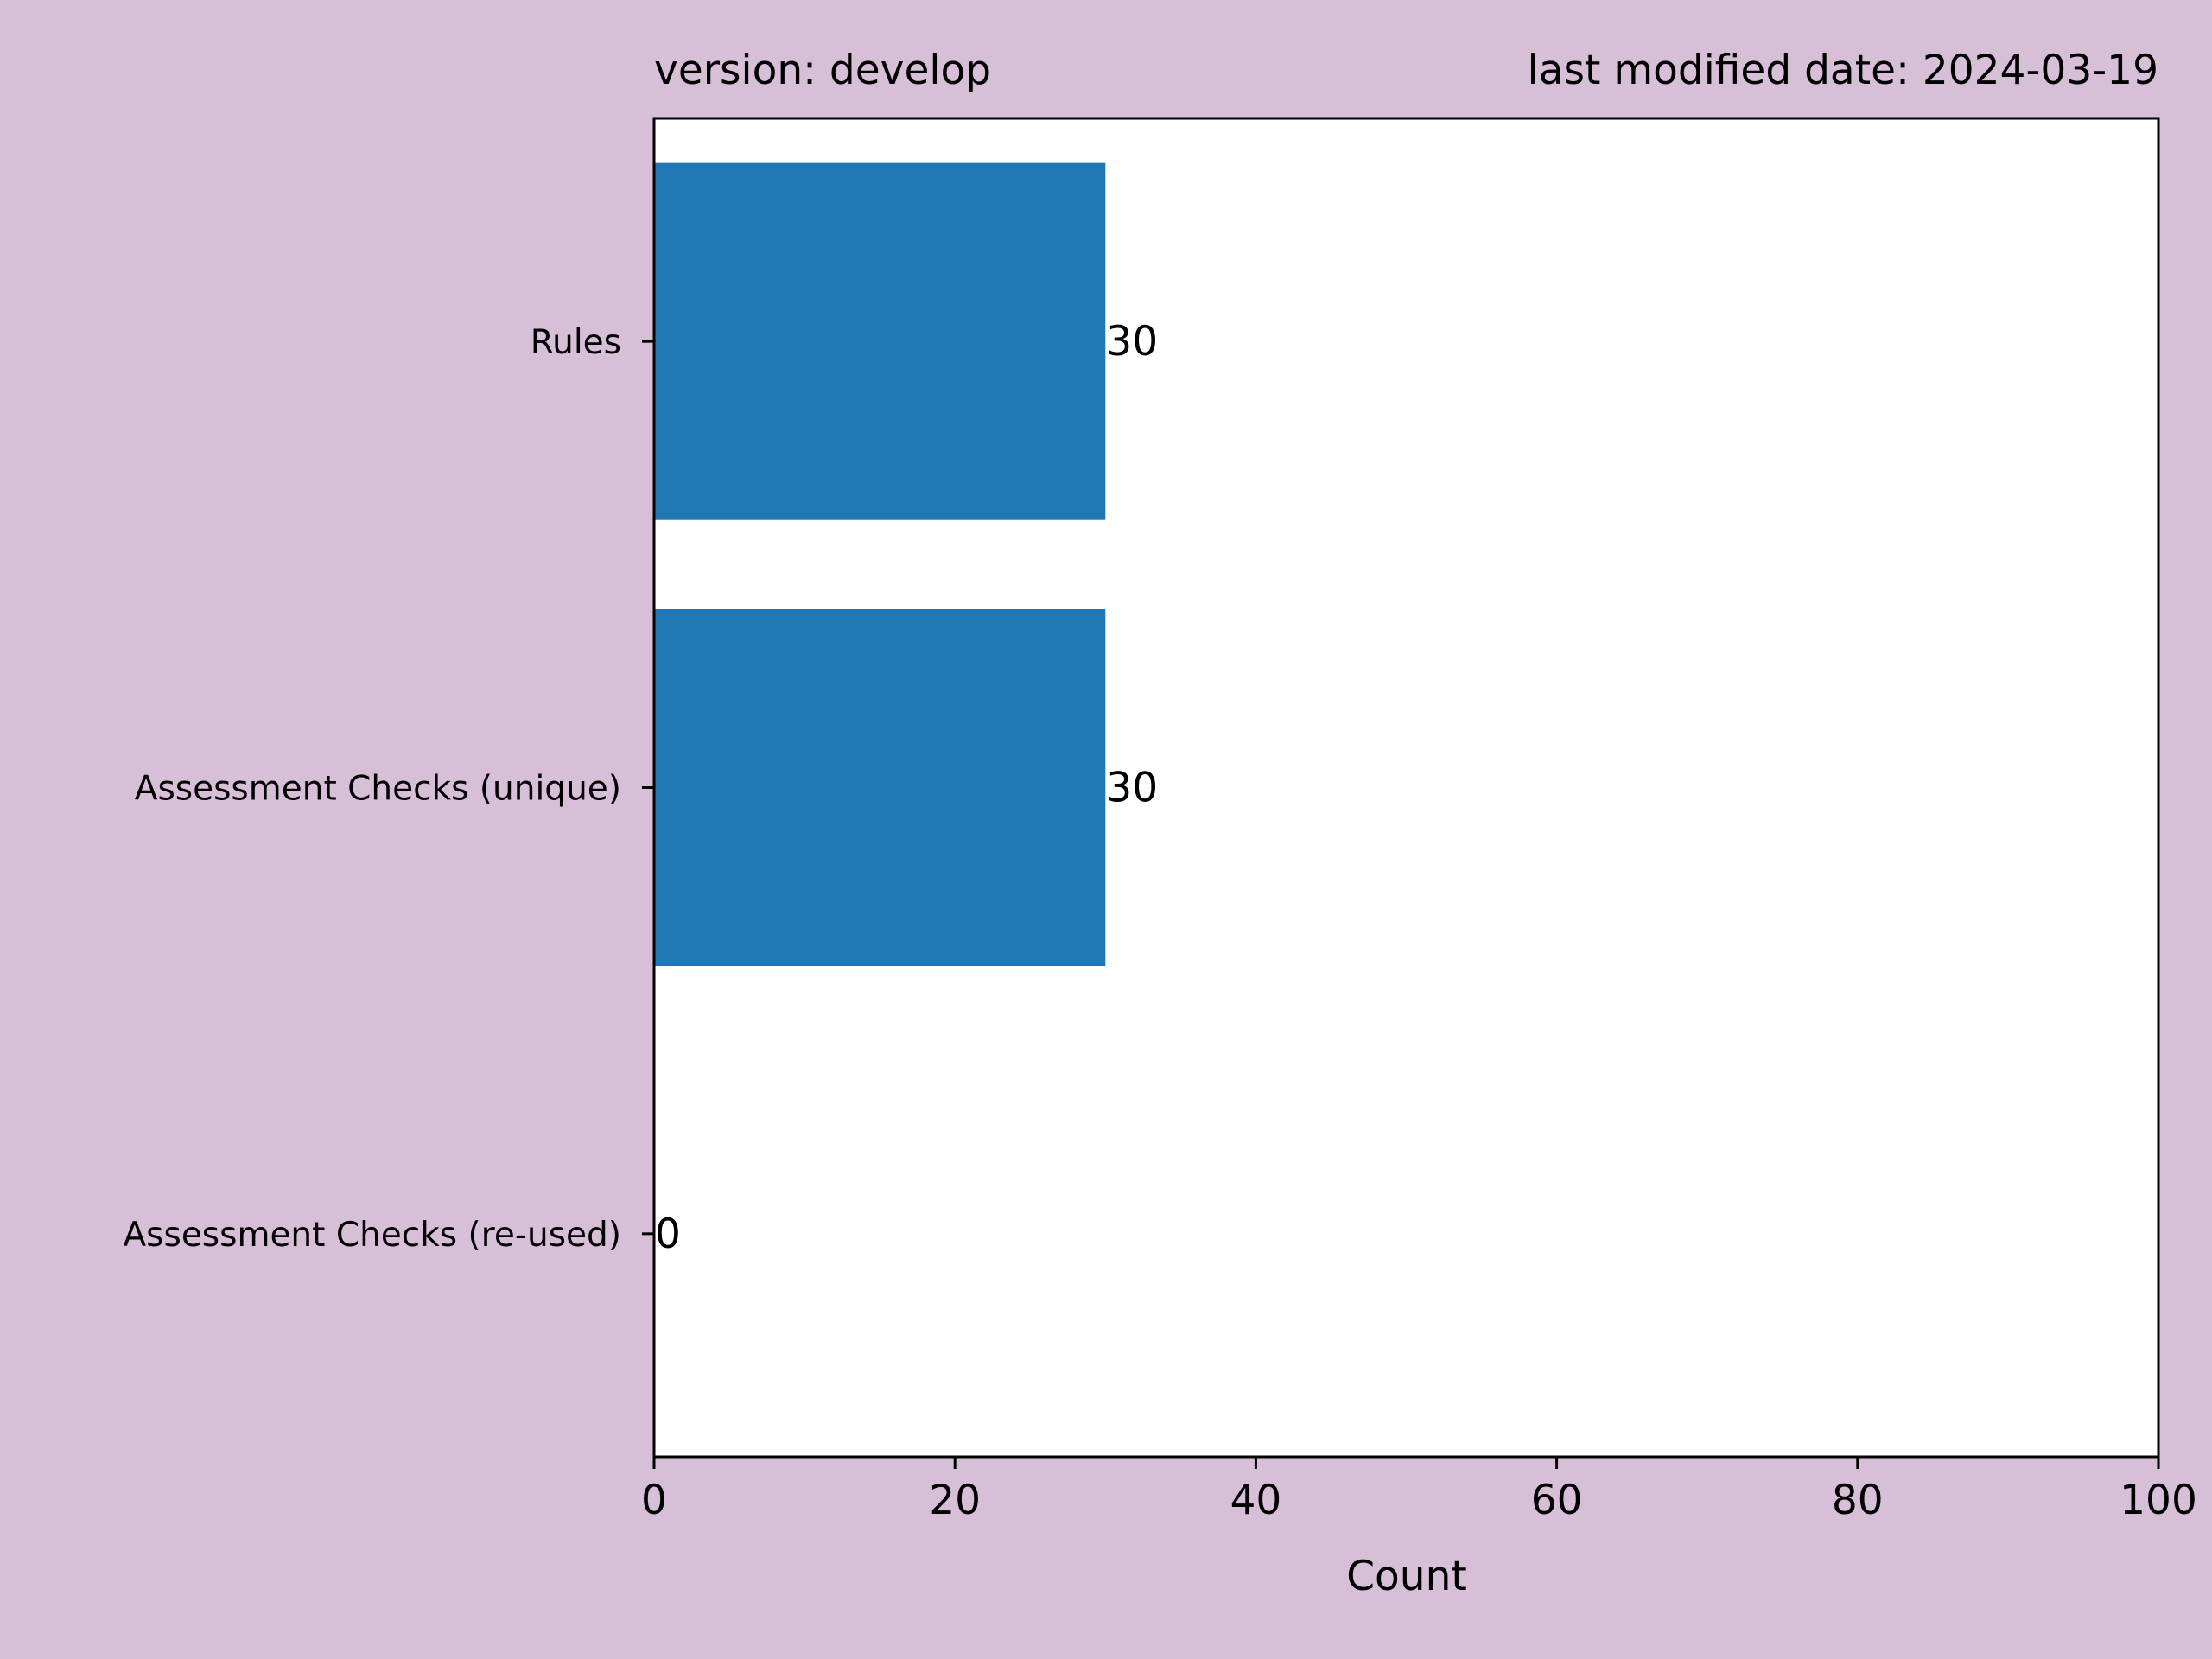 The height and width of the screenshot is (1659, 2212). Describe the element at coordinates (2158, 1500) in the screenshot. I see `x-tick-label: 100` at that location.